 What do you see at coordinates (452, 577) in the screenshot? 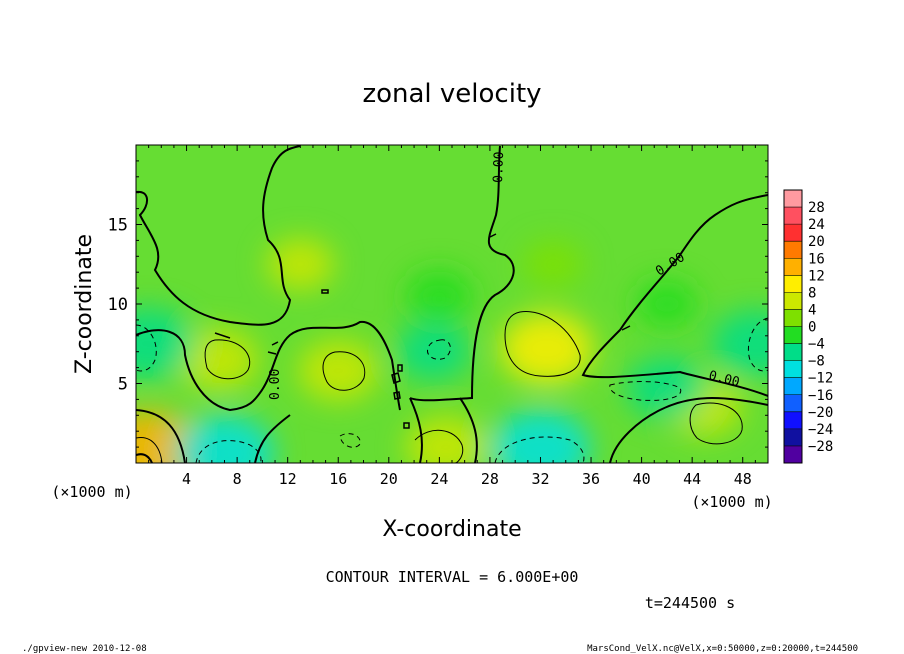
I see `contour-interval-text: CONTOUR INTERVAL = 6.000E+00` at bounding box center [452, 577].